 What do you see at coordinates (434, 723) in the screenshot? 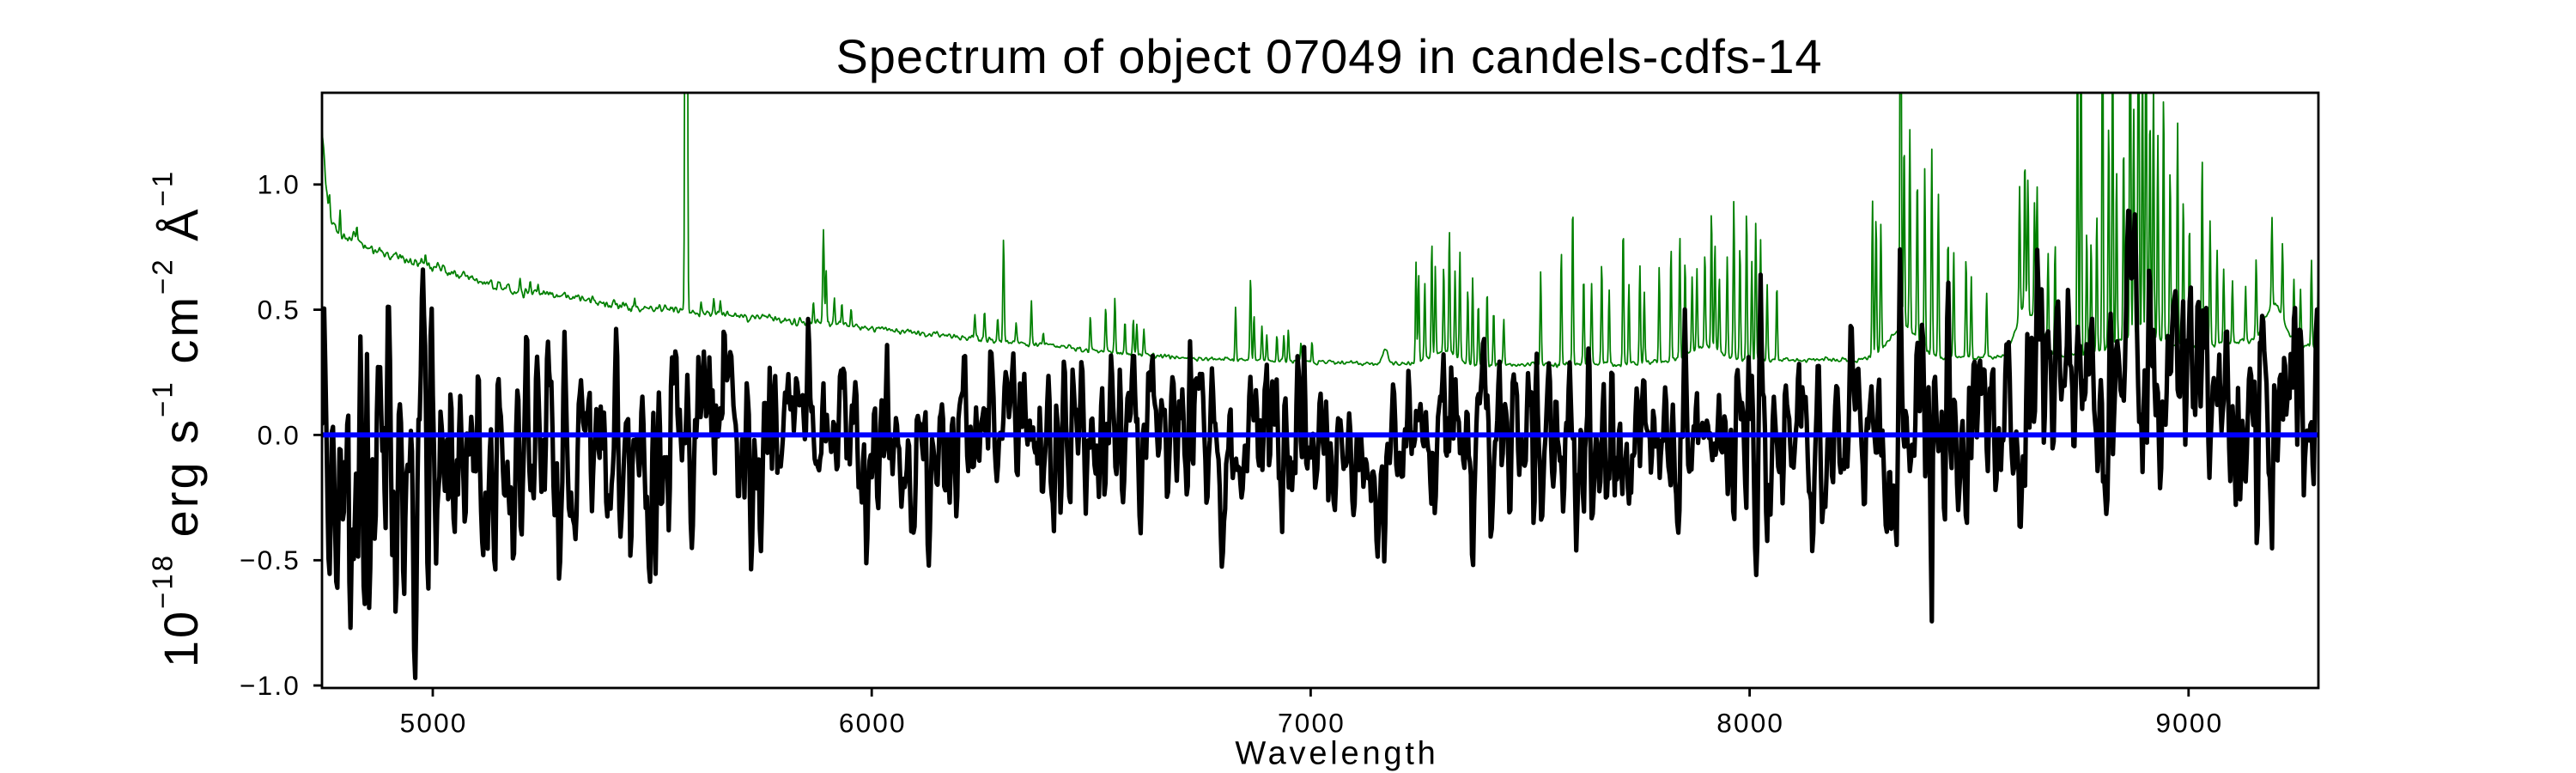
I see `svg-text: 5000` at bounding box center [434, 723].